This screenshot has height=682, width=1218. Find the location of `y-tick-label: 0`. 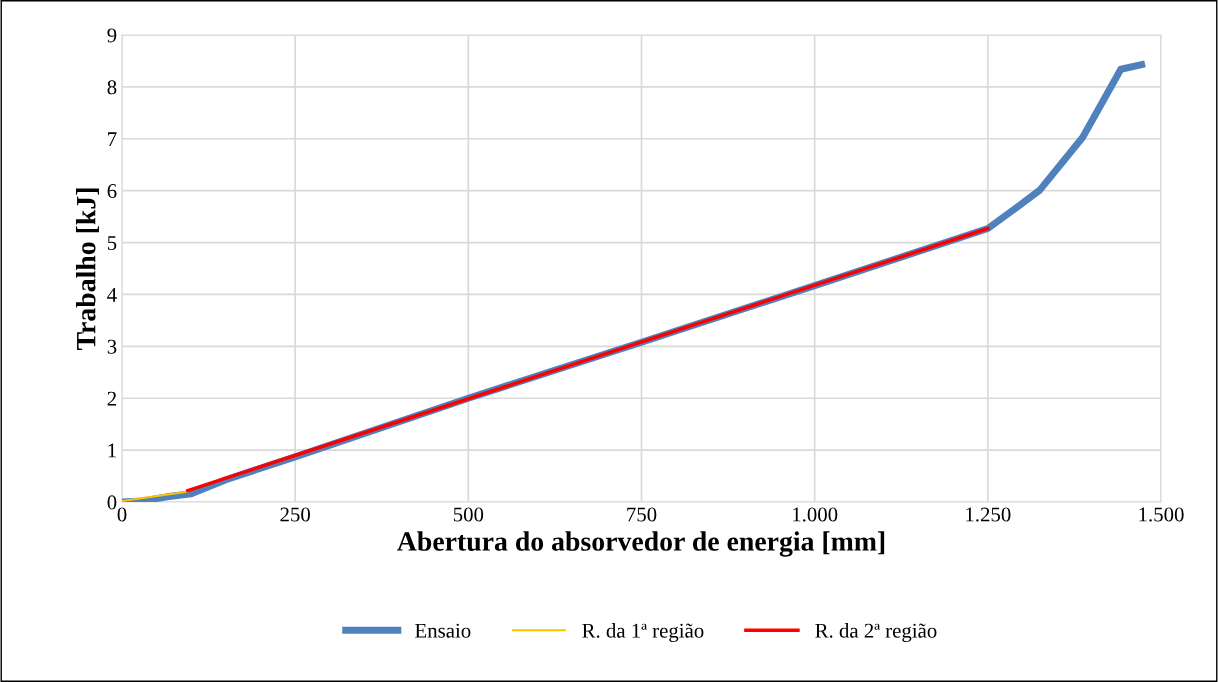

y-tick-label: 0 is located at coordinates (112, 502).